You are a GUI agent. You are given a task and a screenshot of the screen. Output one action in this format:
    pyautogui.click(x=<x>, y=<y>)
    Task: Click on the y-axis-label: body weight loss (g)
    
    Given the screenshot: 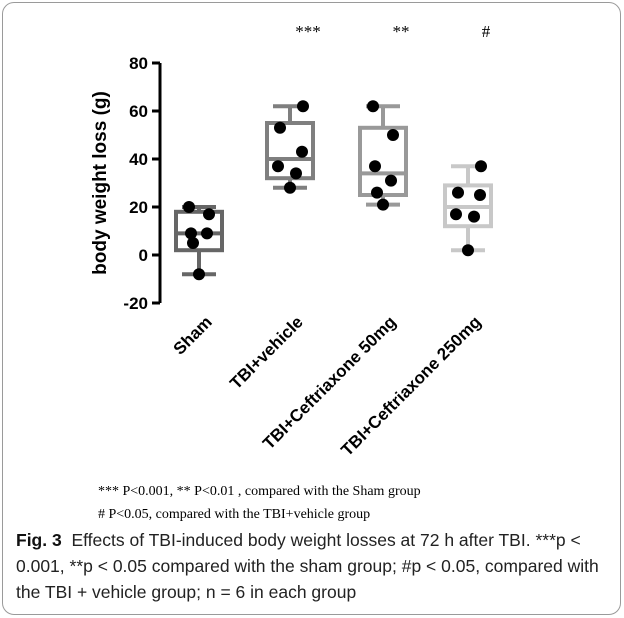 What is the action you would take?
    pyautogui.click(x=100, y=183)
    